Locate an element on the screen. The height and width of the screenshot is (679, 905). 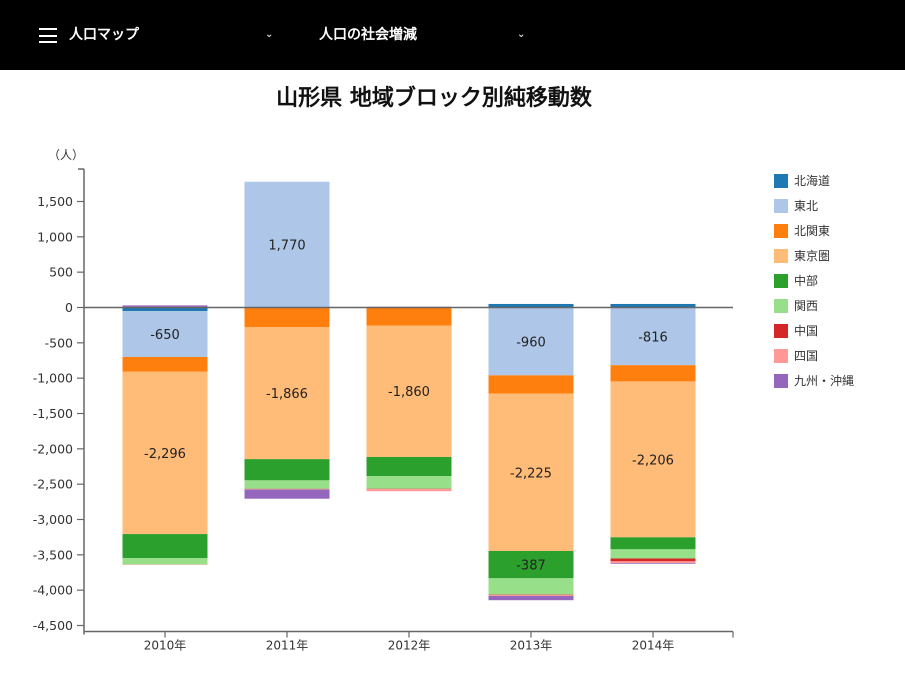
top-navigation-bar: 人口マップ ⌄ 人口の社会増減 ⌄ is located at coordinates (452, 35).